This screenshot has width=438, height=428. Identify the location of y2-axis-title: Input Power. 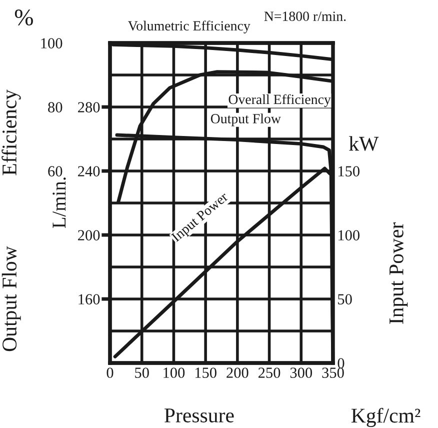
(399, 273).